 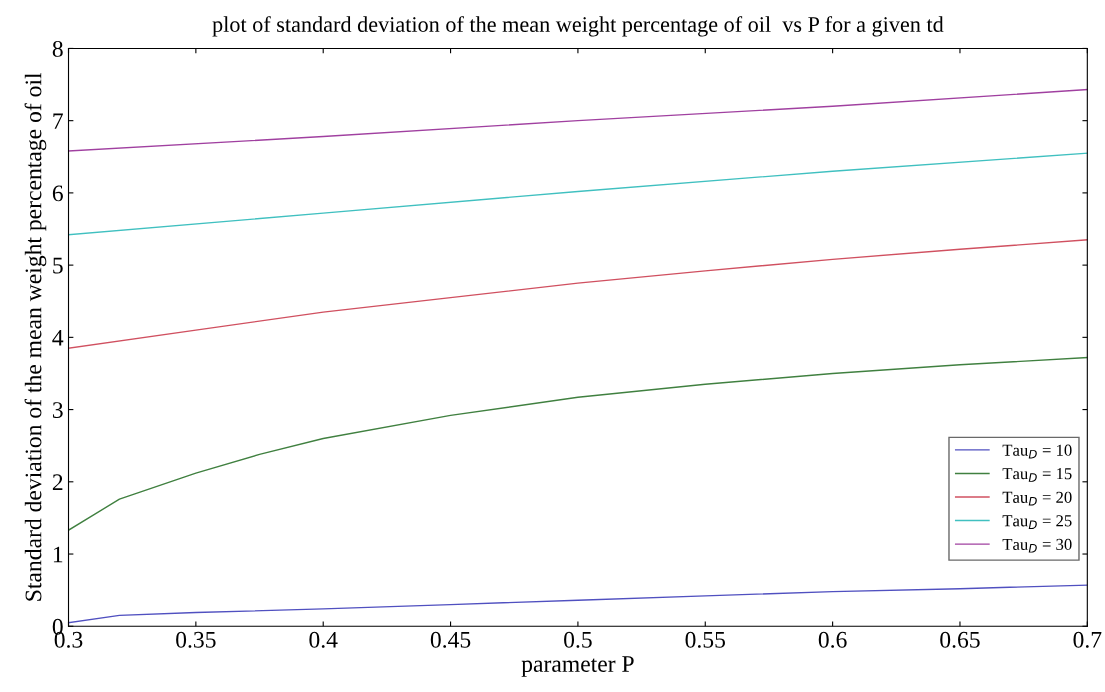 I want to click on x-tick-label: 0.6, so click(x=832, y=639).